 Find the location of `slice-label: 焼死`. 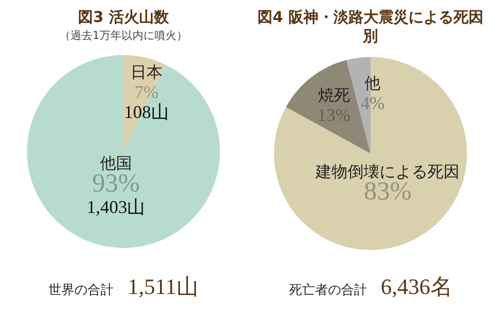

slice-label: 焼死 is located at coordinates (334, 95).